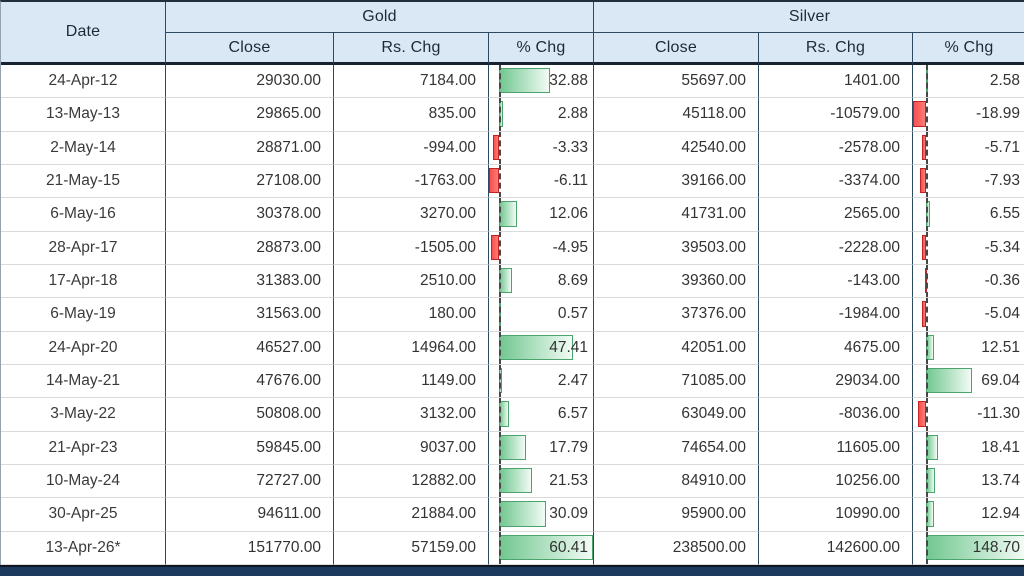  What do you see at coordinates (250, 248) in the screenshot?
I see `table-cell-gold-close: 28873.00` at bounding box center [250, 248].